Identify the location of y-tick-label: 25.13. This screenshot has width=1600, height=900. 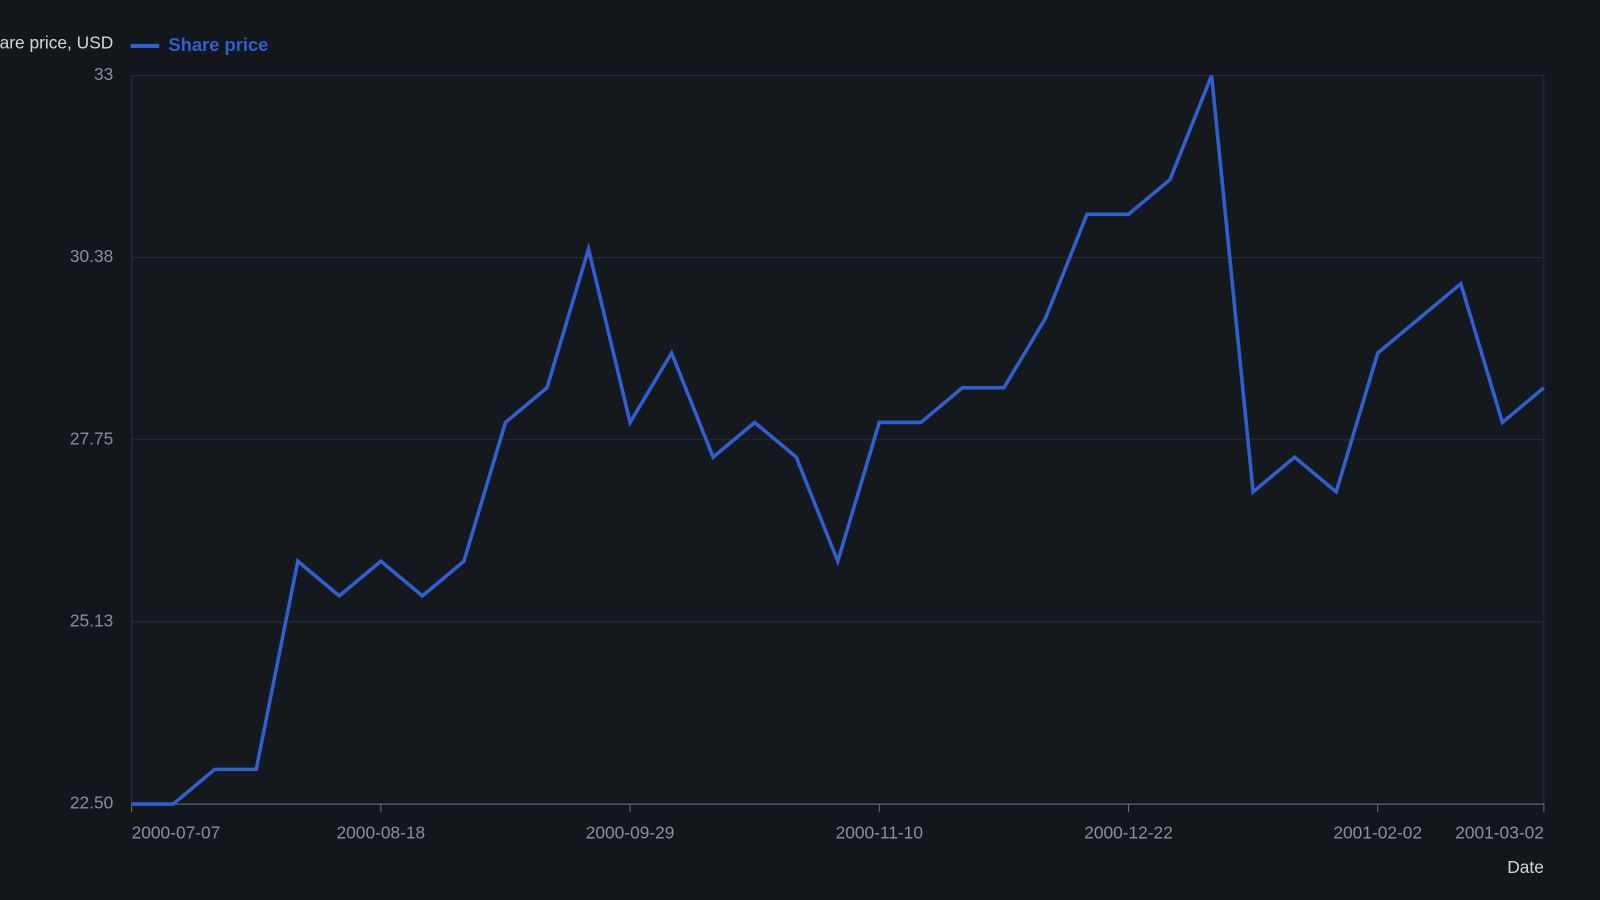
(91, 621).